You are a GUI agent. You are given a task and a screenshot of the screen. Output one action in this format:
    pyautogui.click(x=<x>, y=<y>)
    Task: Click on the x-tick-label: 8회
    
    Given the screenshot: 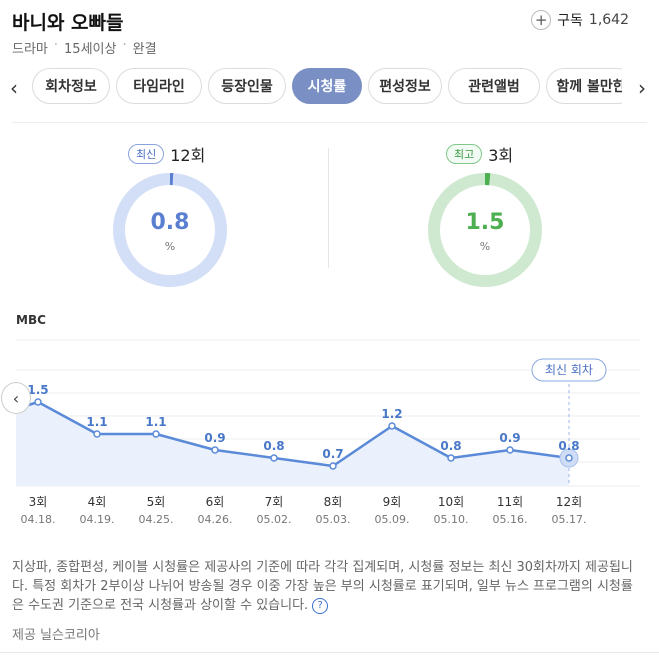 What is the action you would take?
    pyautogui.click(x=333, y=502)
    